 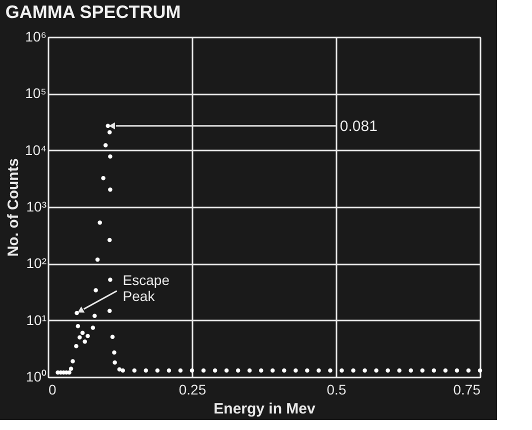 What do you see at coordinates (192, 390) in the screenshot?
I see `x-tick-label: 0.25` at bounding box center [192, 390].